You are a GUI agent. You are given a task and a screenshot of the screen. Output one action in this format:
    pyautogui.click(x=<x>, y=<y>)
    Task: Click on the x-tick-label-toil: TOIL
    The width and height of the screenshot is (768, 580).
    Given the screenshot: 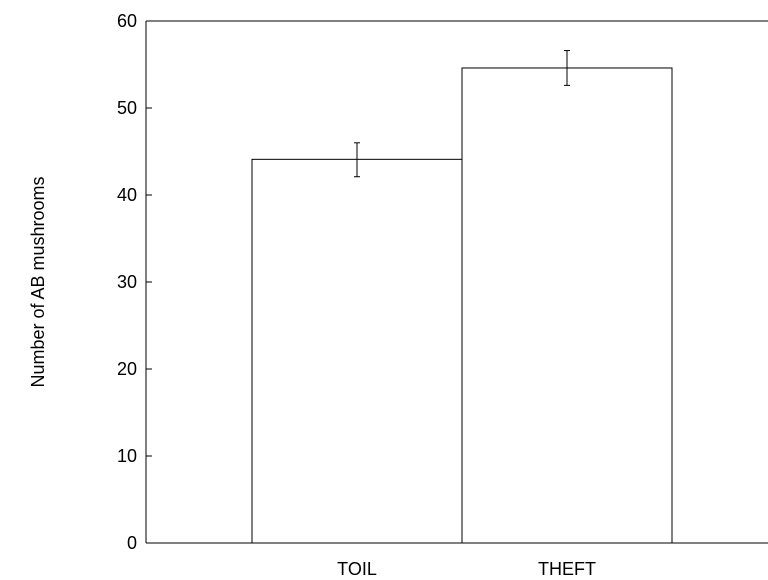 What is the action you would take?
    pyautogui.click(x=357, y=569)
    